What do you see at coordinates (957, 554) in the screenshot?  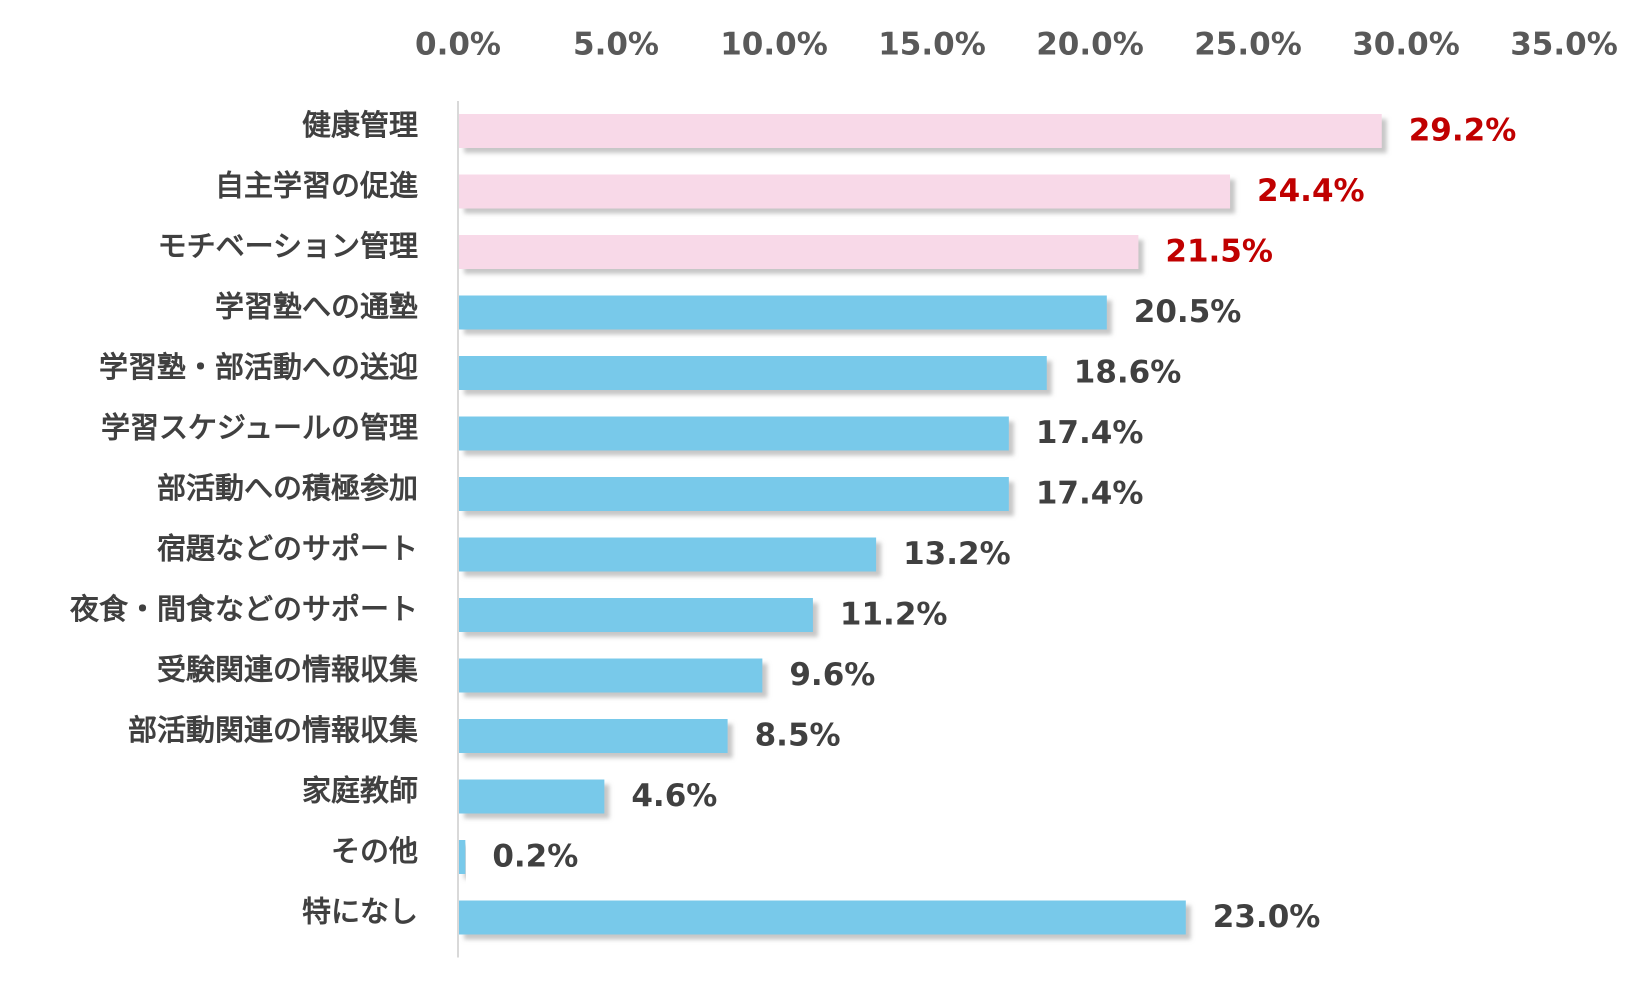 I see `value-label: 13.2%` at bounding box center [957, 554].